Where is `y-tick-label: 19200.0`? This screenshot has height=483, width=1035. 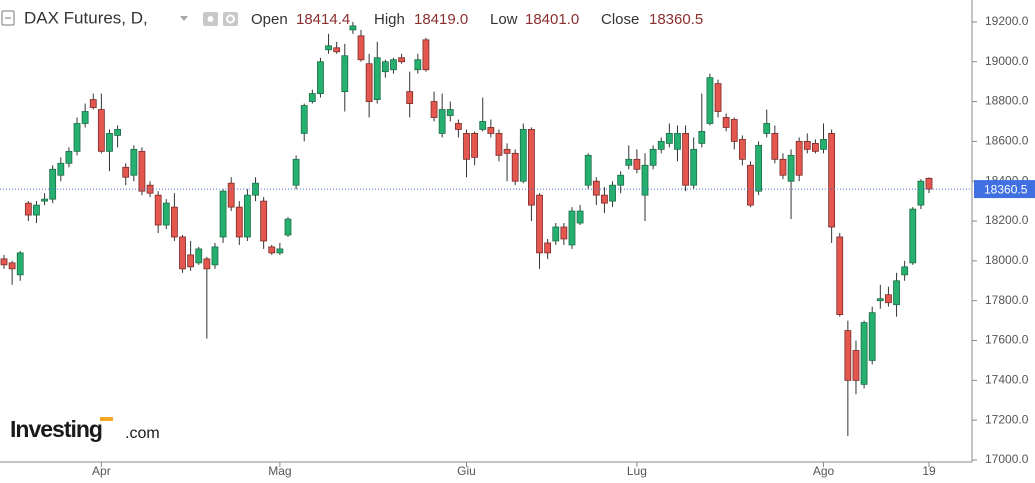
y-tick-label: 19200.0 is located at coordinates (1007, 21).